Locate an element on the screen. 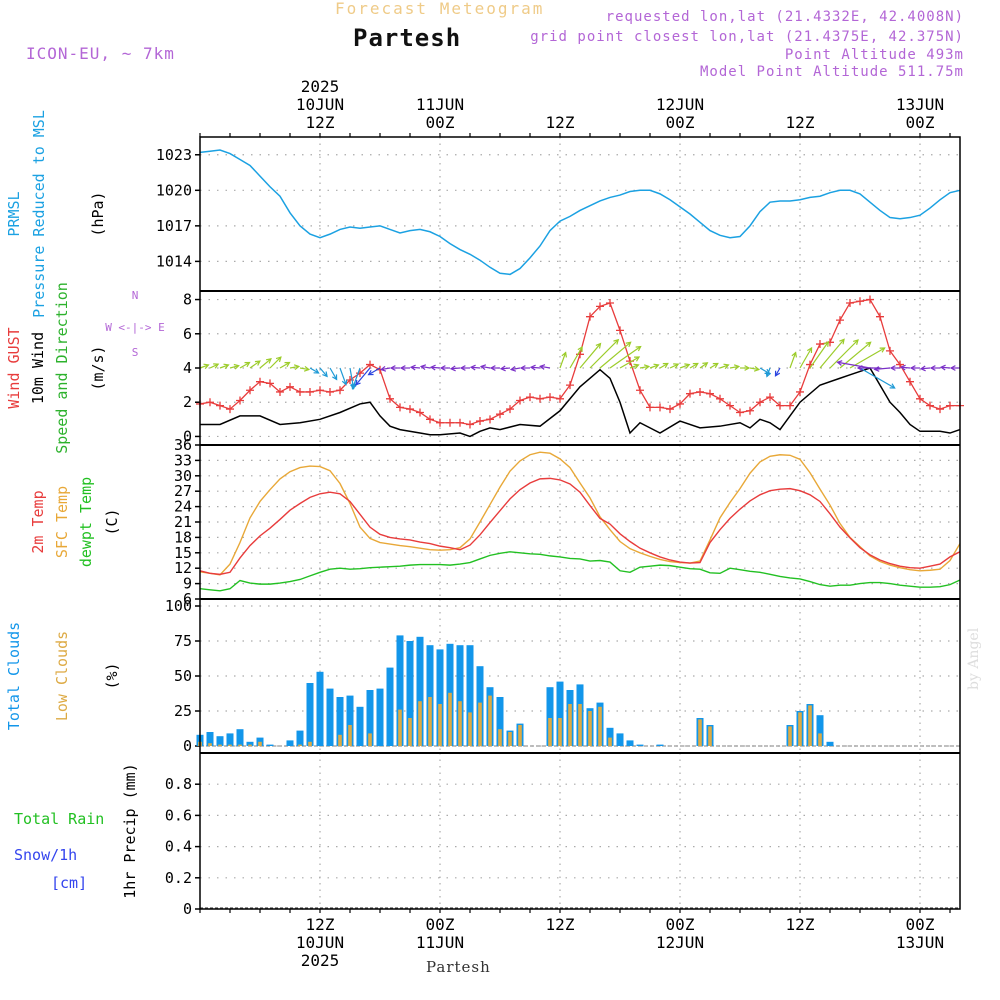 The height and width of the screenshot is (1000, 1000). meteogram-title: Forecast Meteogram is located at coordinates (440, 9).